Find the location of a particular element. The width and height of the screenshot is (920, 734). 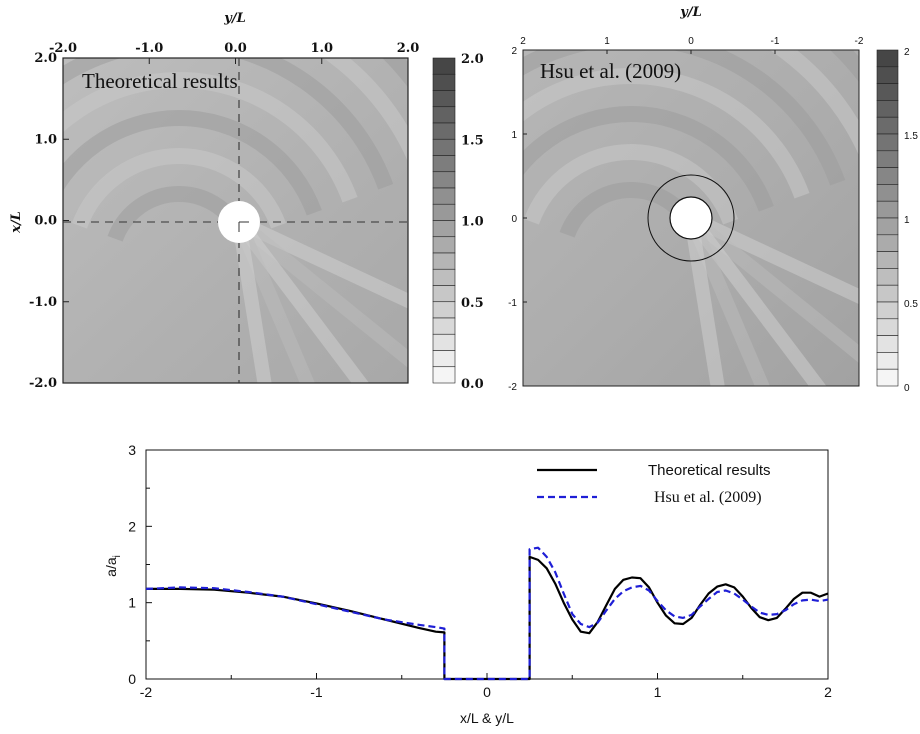

theoretical-ylabel: x/L is located at coordinates (16, 222).